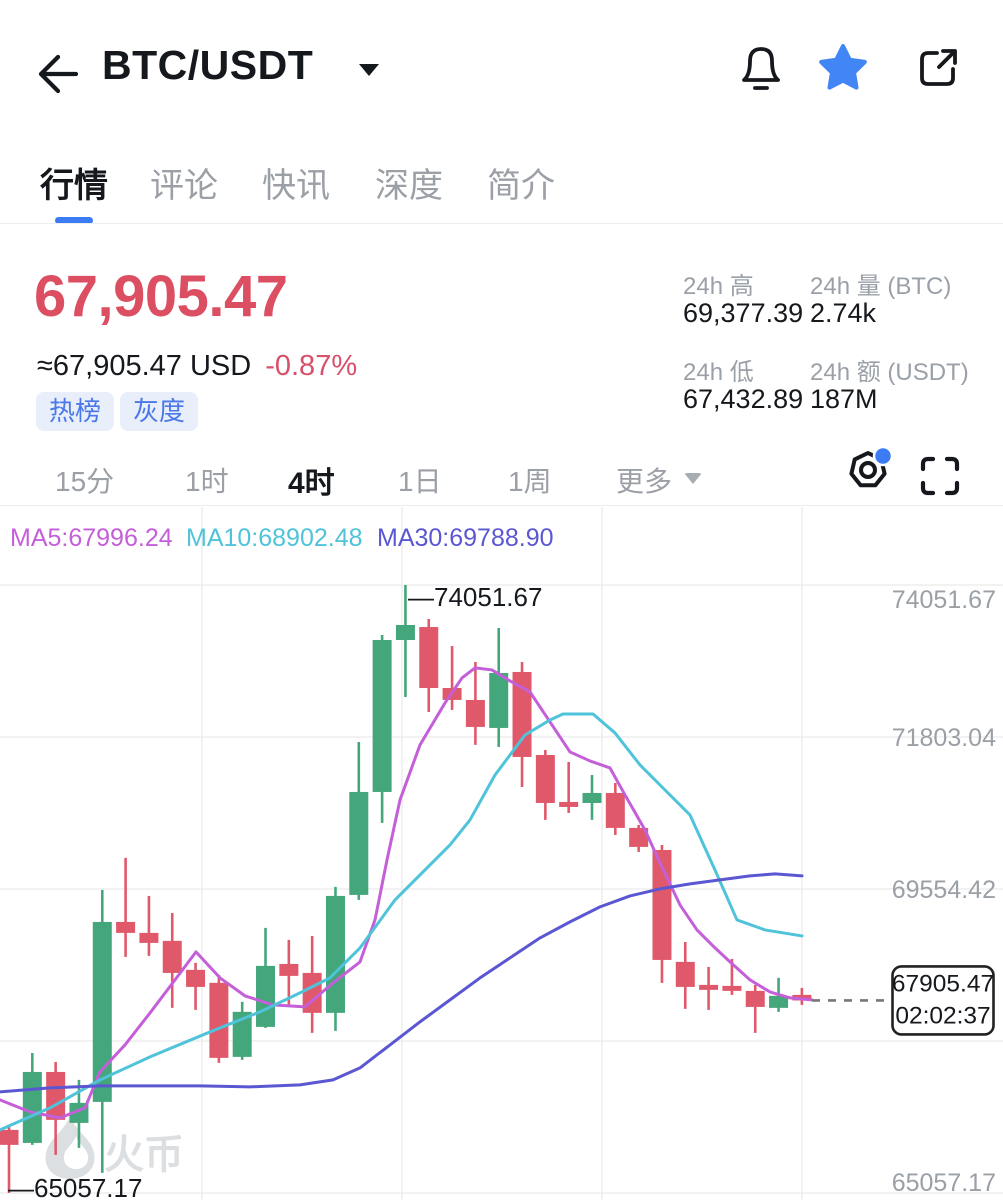  What do you see at coordinates (369, 70) in the screenshot?
I see `pair-caret-down-icon` at bounding box center [369, 70].